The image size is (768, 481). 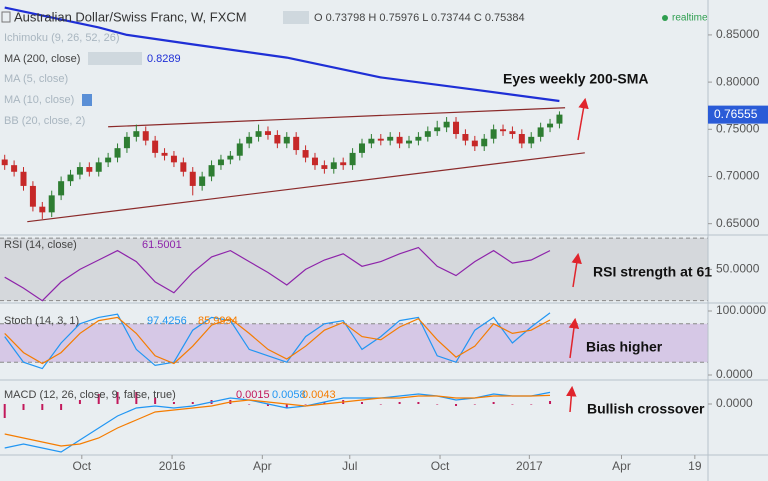 I want to click on legend-entry: MA (10, close), so click(x=39, y=100).